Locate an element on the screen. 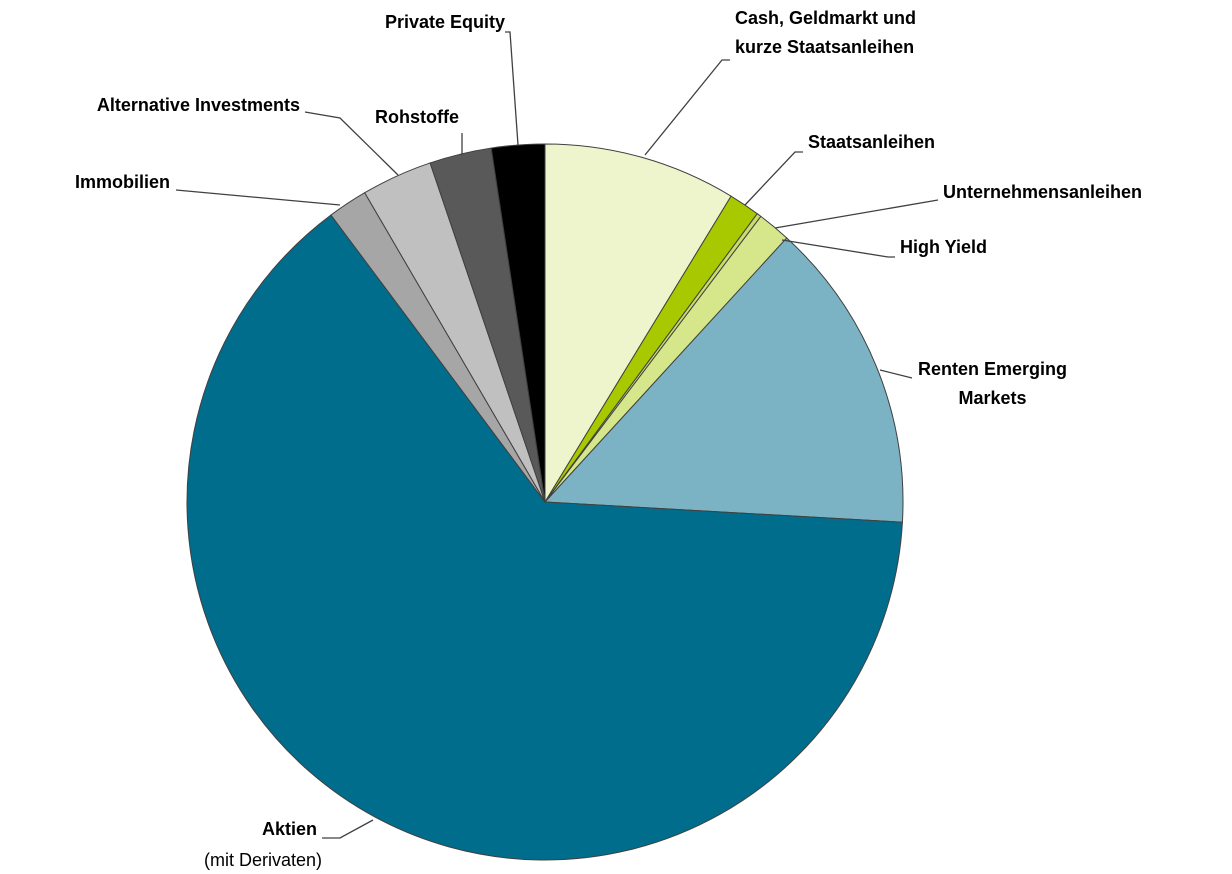 The height and width of the screenshot is (874, 1232). slice-label: Alternative Investments is located at coordinates (198, 105).